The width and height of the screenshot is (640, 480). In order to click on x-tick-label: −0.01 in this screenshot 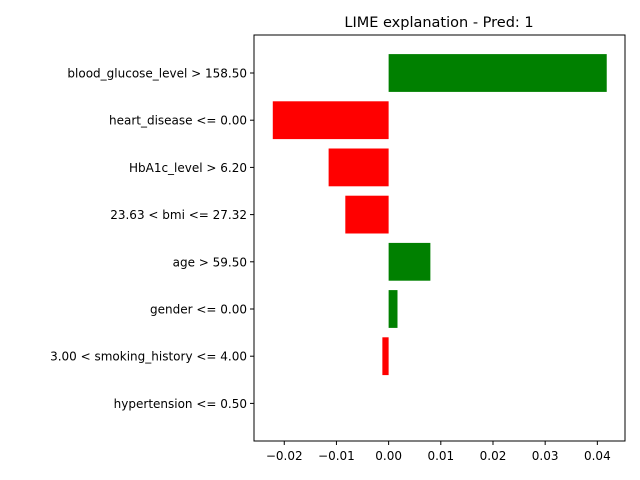, I will do `click(336, 456)`.